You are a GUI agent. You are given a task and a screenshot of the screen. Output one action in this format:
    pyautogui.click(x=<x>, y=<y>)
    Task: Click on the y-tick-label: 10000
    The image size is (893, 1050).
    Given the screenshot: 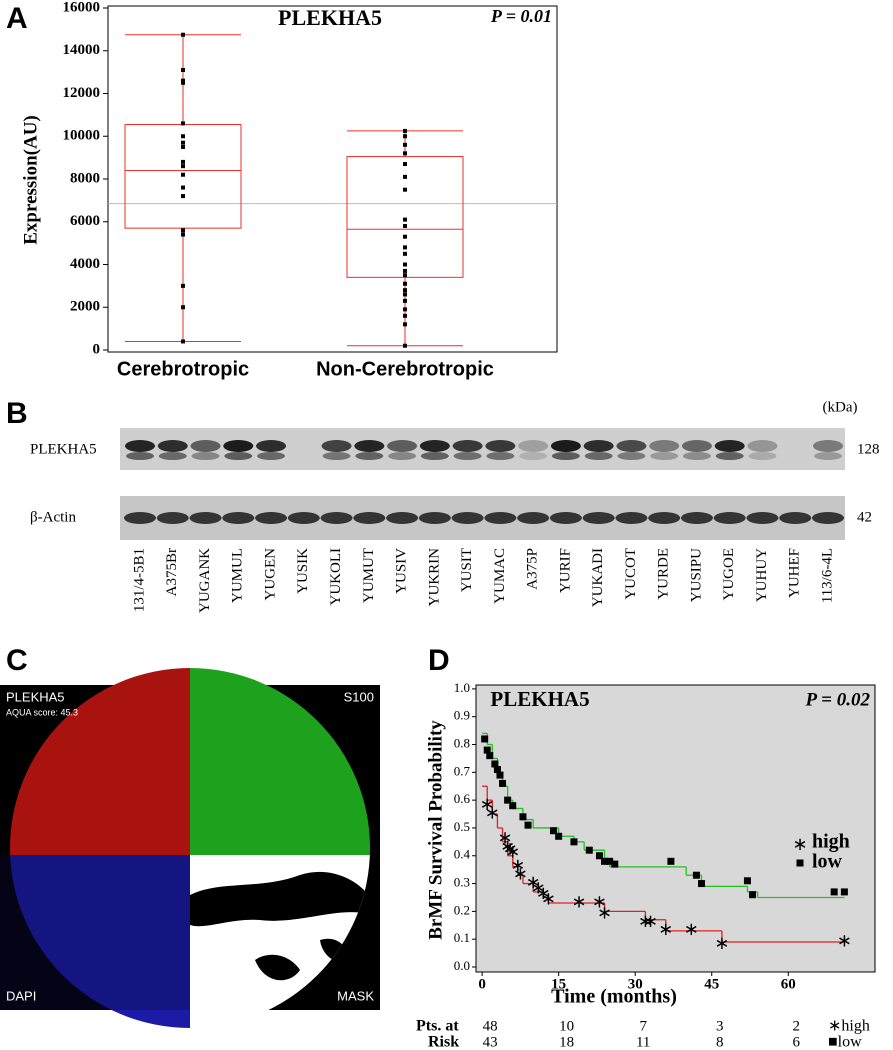 What is the action you would take?
    pyautogui.click(x=82, y=136)
    